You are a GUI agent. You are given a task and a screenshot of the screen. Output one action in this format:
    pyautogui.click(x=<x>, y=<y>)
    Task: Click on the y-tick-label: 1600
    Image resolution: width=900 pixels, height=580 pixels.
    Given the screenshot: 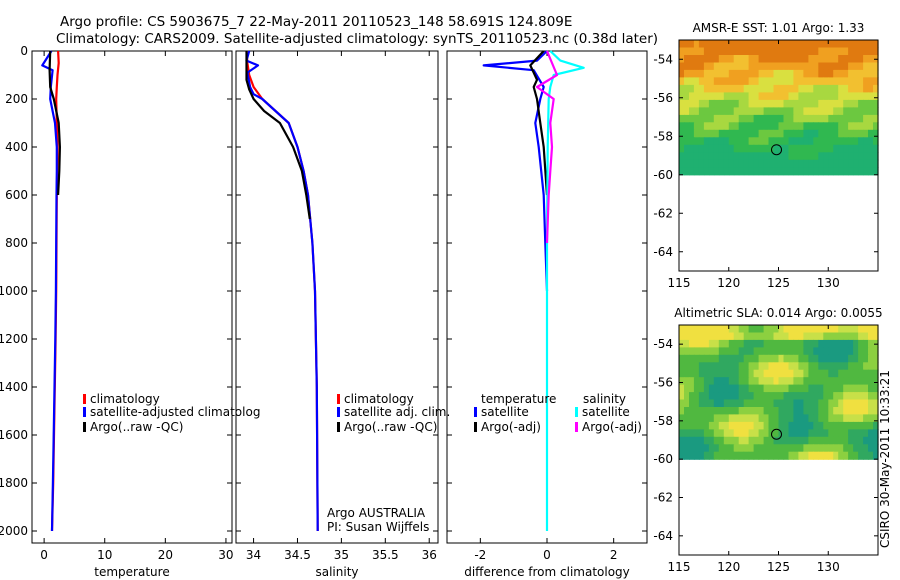 What is the action you would take?
    pyautogui.click(x=14, y=435)
    